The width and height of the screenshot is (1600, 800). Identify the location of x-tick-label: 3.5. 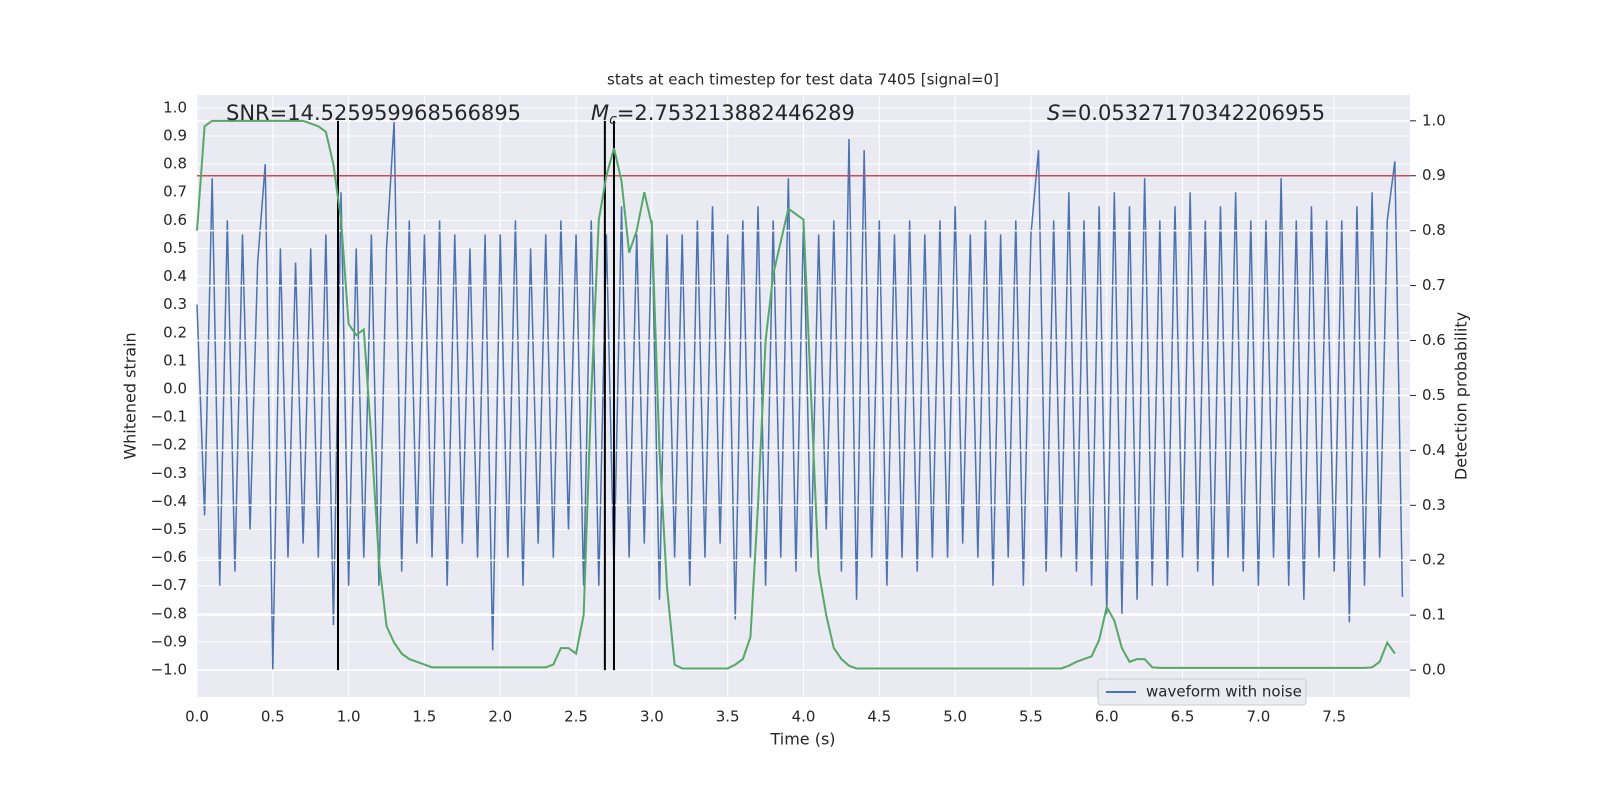
(728, 717).